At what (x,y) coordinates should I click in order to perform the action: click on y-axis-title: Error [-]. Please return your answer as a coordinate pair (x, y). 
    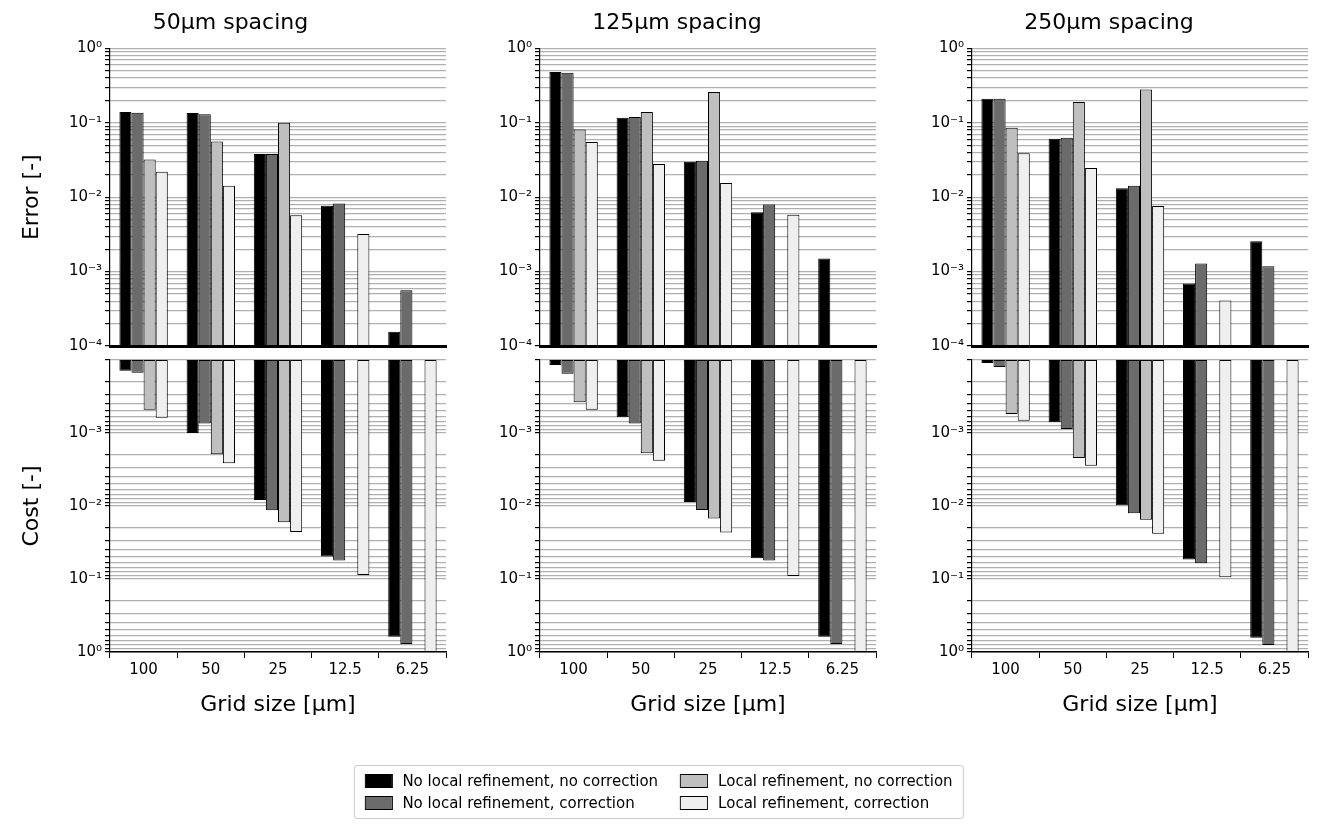
    Looking at the image, I should click on (30, 197).